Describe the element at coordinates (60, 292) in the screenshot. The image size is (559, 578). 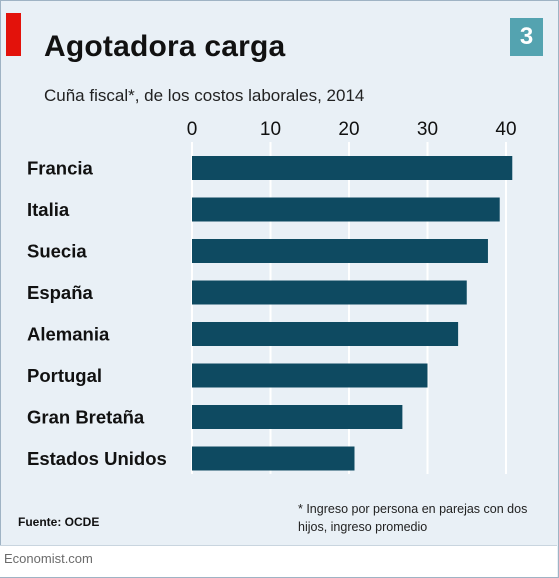
I see `category-label: España` at that location.